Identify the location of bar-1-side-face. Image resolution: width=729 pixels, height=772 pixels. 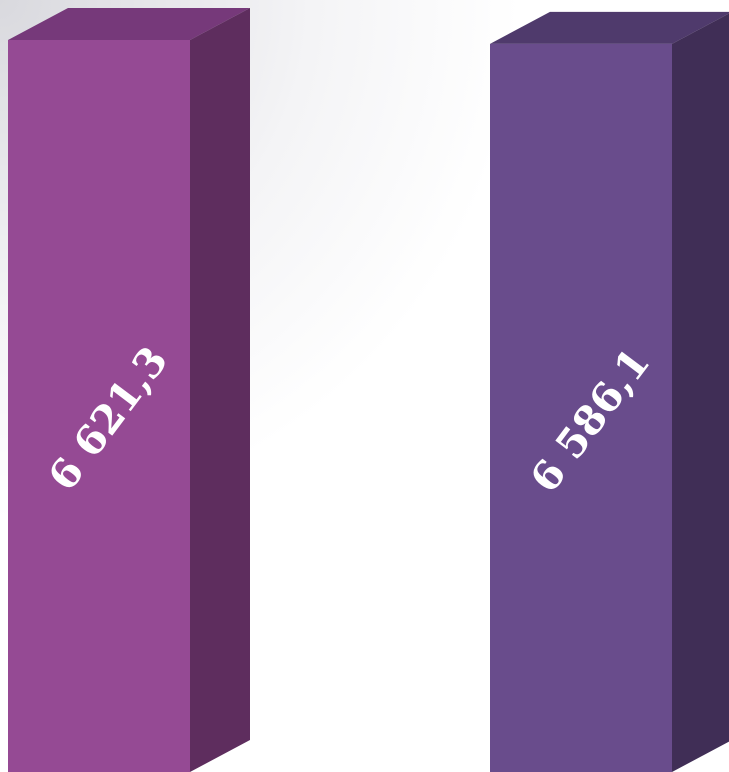
(220, 390).